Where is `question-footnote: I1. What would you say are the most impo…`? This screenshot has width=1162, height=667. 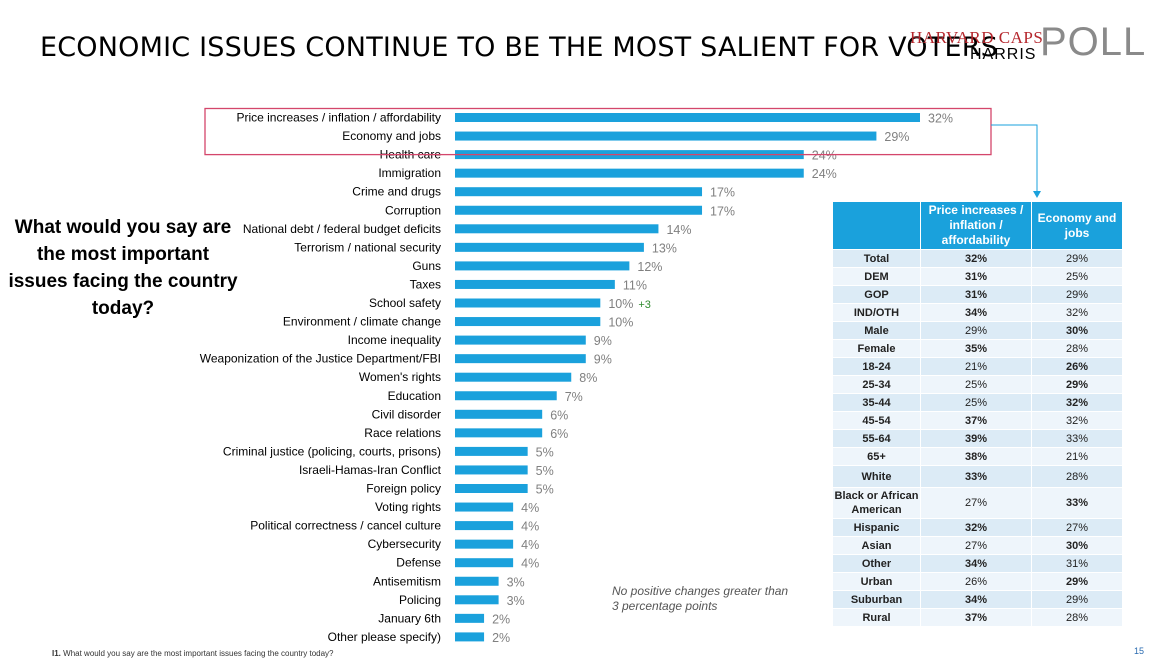
question-footnote: I1. What would you say are the most impo… is located at coordinates (193, 653).